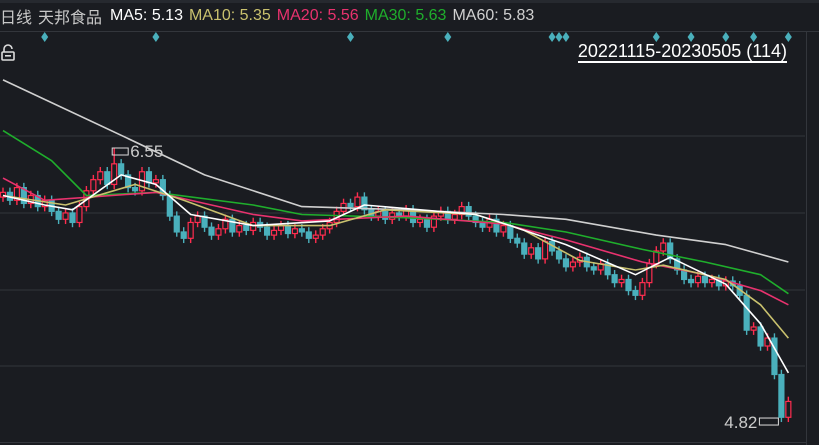 The width and height of the screenshot is (819, 445). I want to click on stock-name: 天邦食品, so click(70, 18).